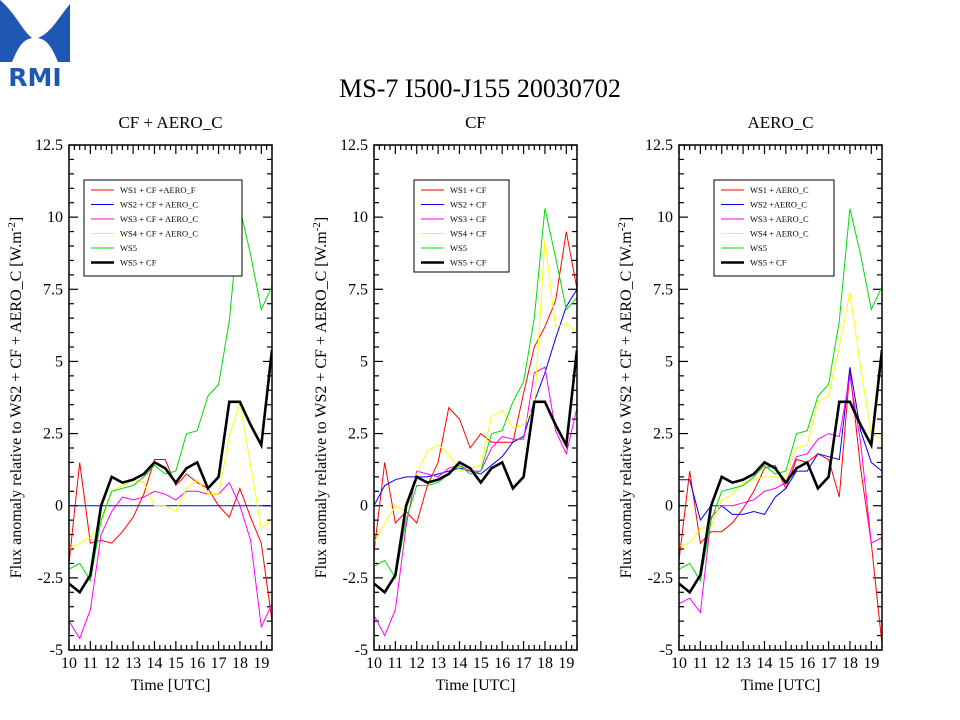 Image resolution: width=960 pixels, height=720 pixels. Describe the element at coordinates (16, 31) in the screenshot. I see `rmi-logo-left-wave` at that location.